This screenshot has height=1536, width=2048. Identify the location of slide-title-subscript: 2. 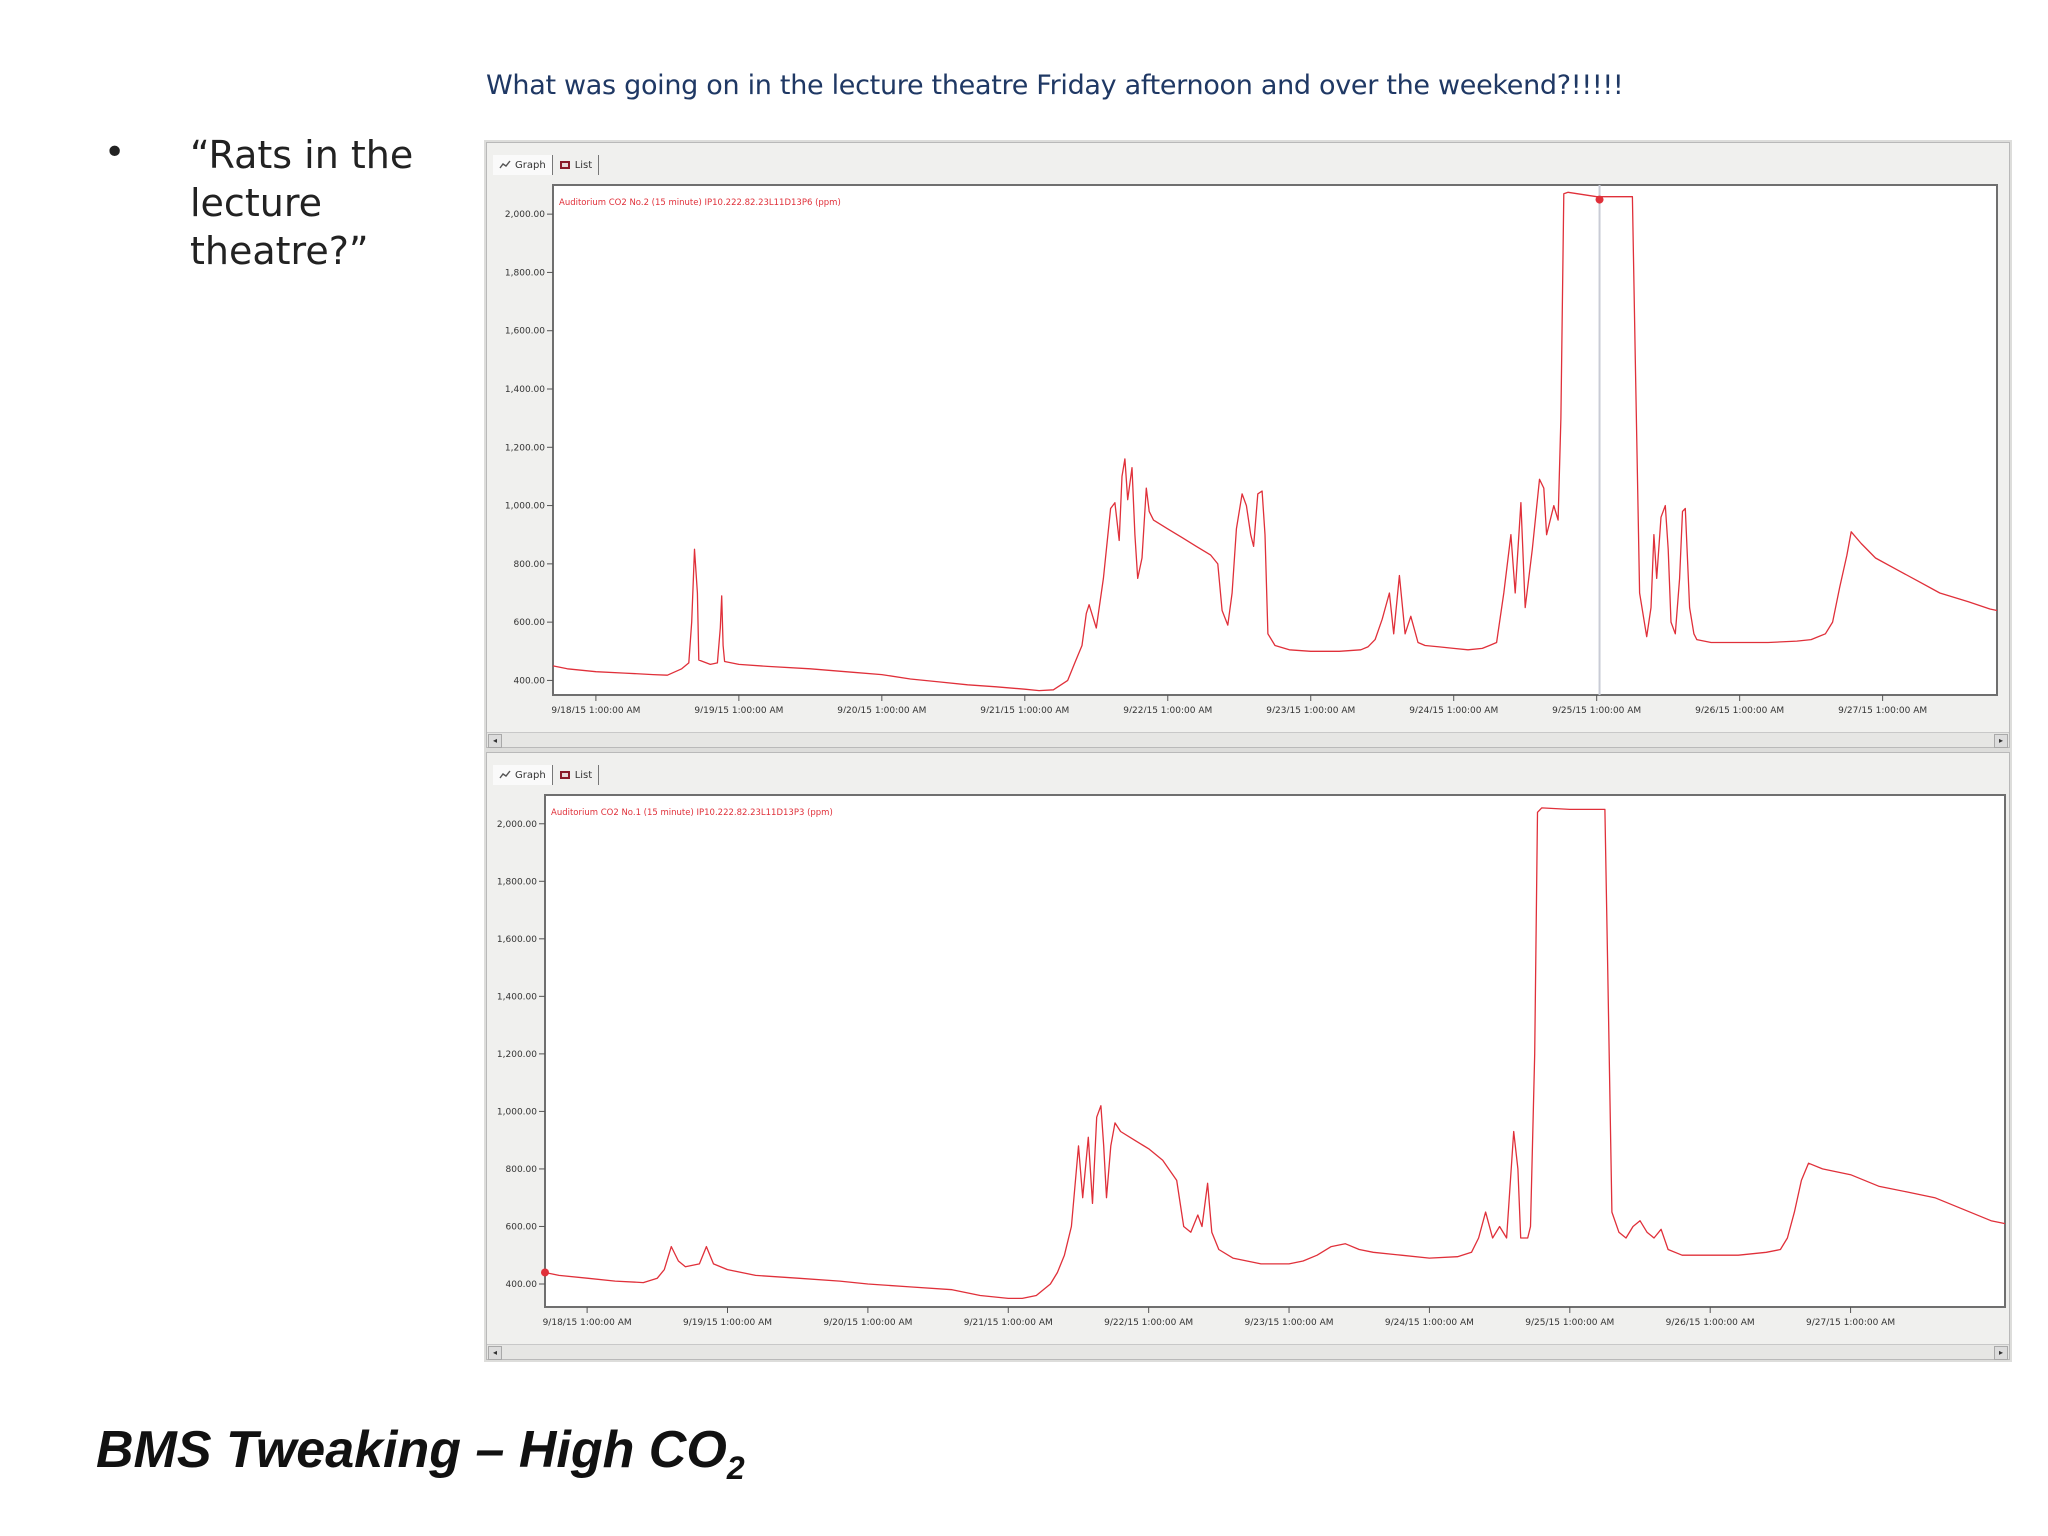
(735, 1468).